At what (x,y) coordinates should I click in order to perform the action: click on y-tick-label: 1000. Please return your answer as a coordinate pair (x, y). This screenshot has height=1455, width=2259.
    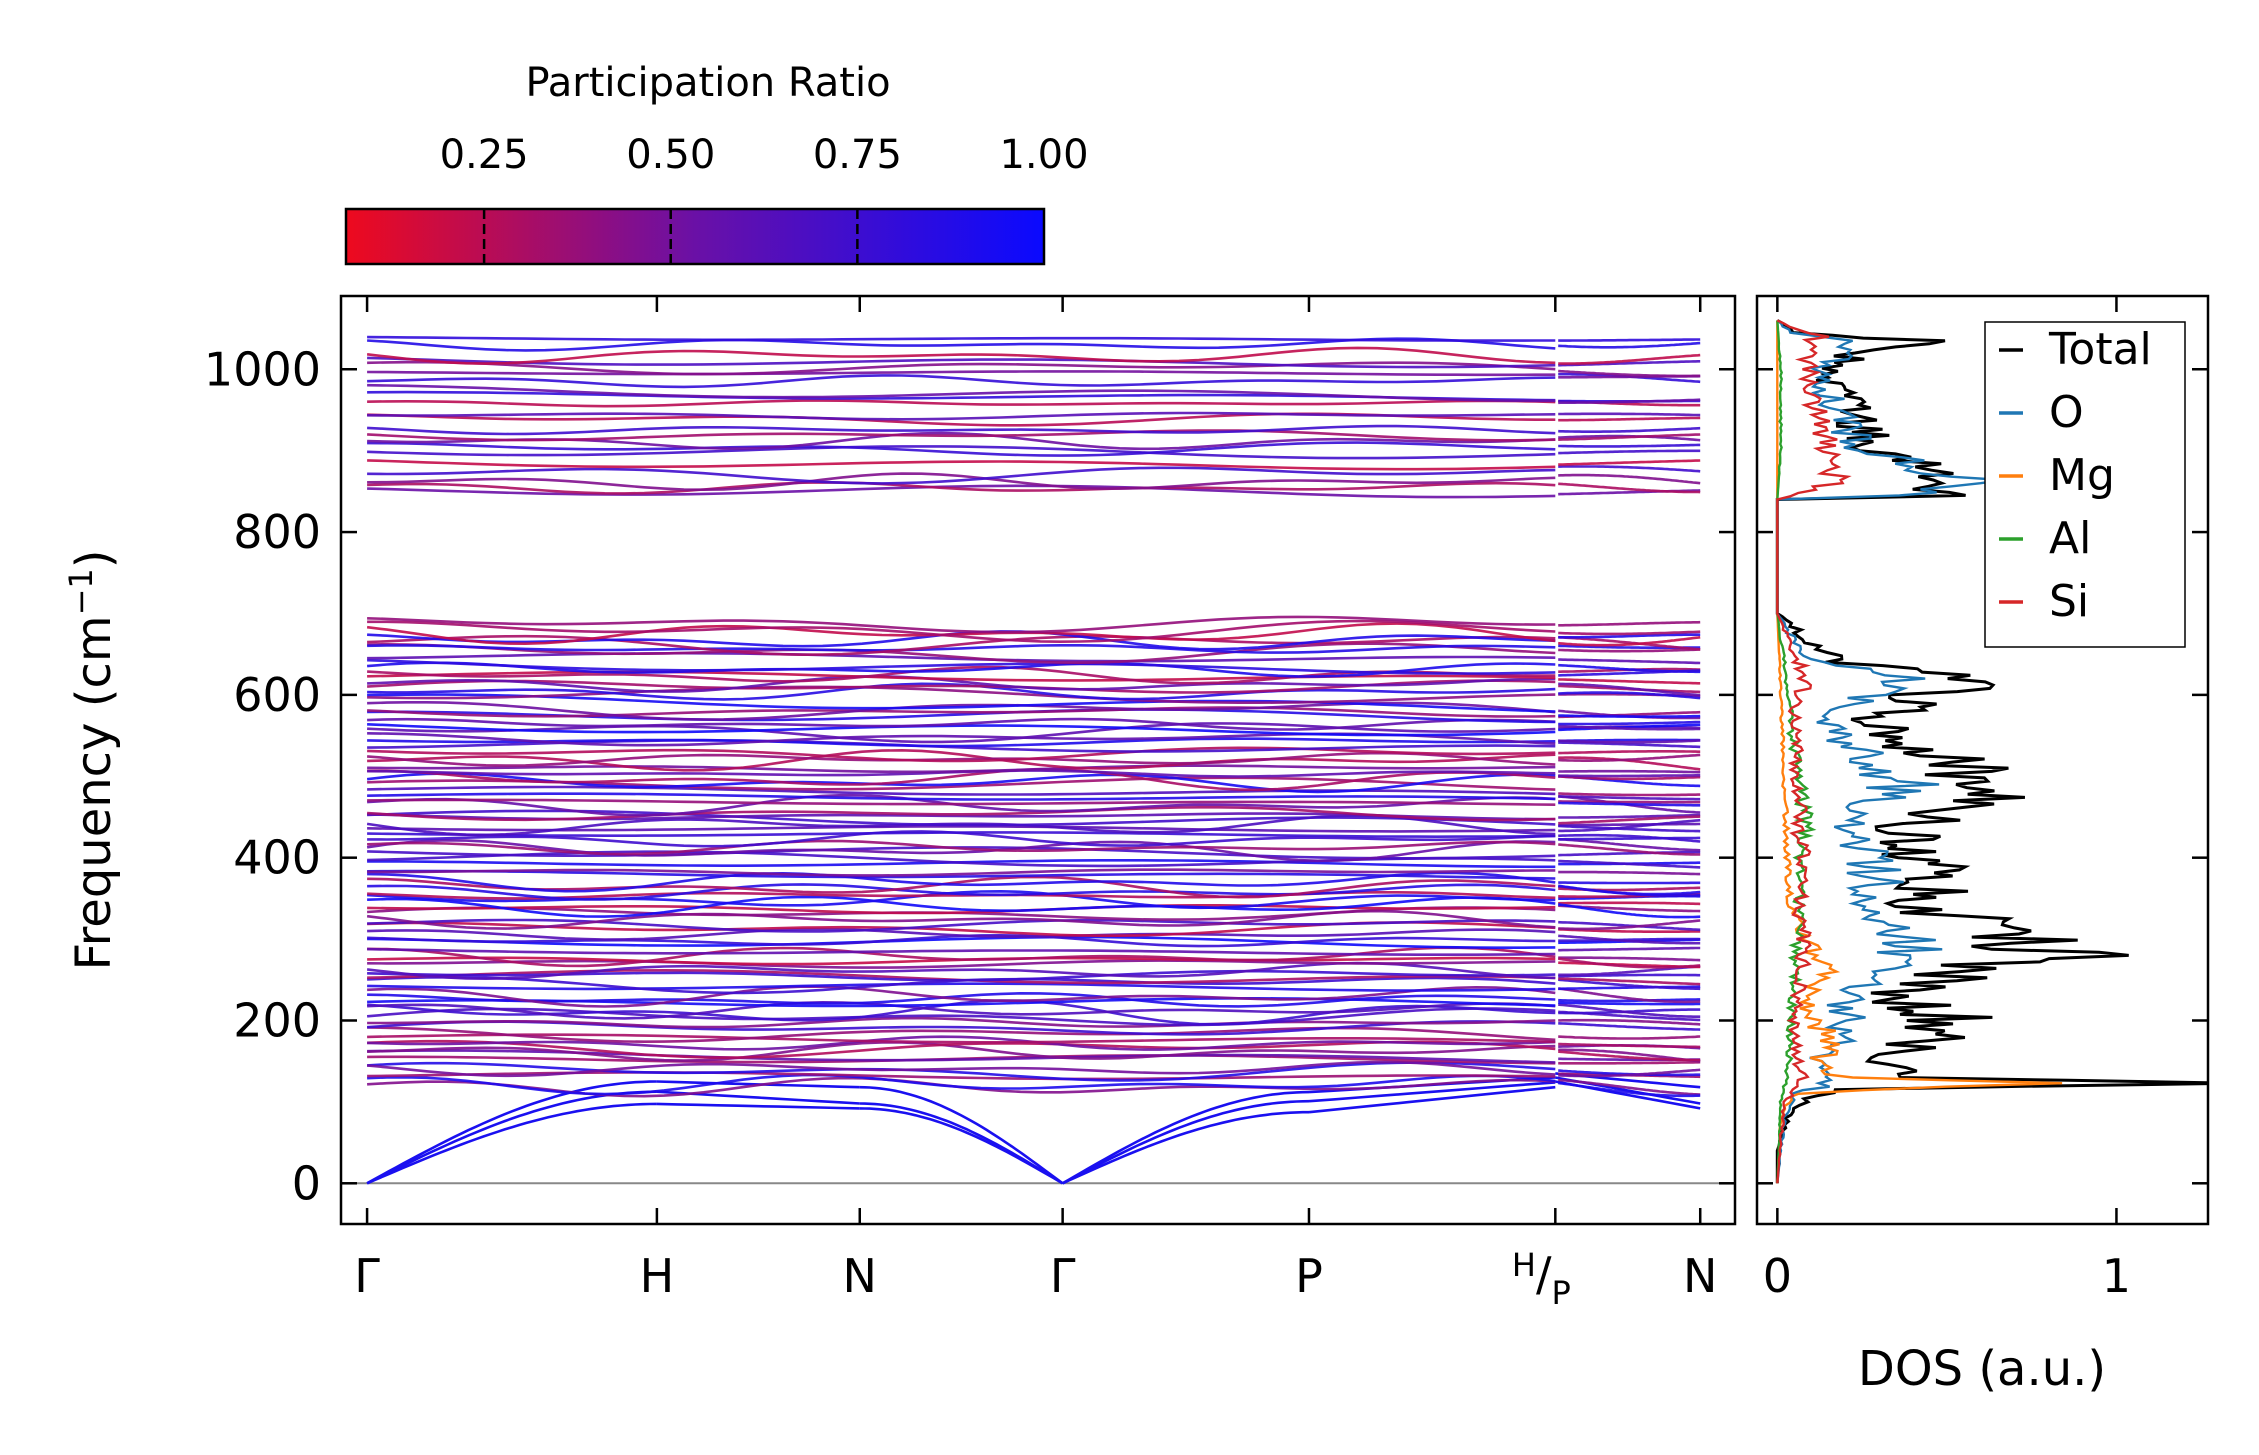
    Looking at the image, I should click on (262, 369).